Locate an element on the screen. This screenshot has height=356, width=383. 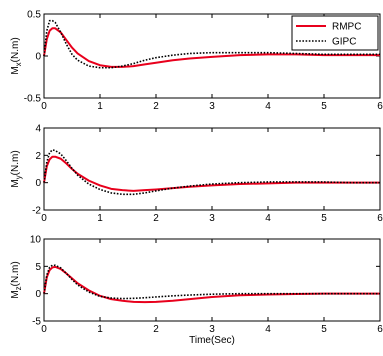
legend-box is located at coordinates (335, 33).